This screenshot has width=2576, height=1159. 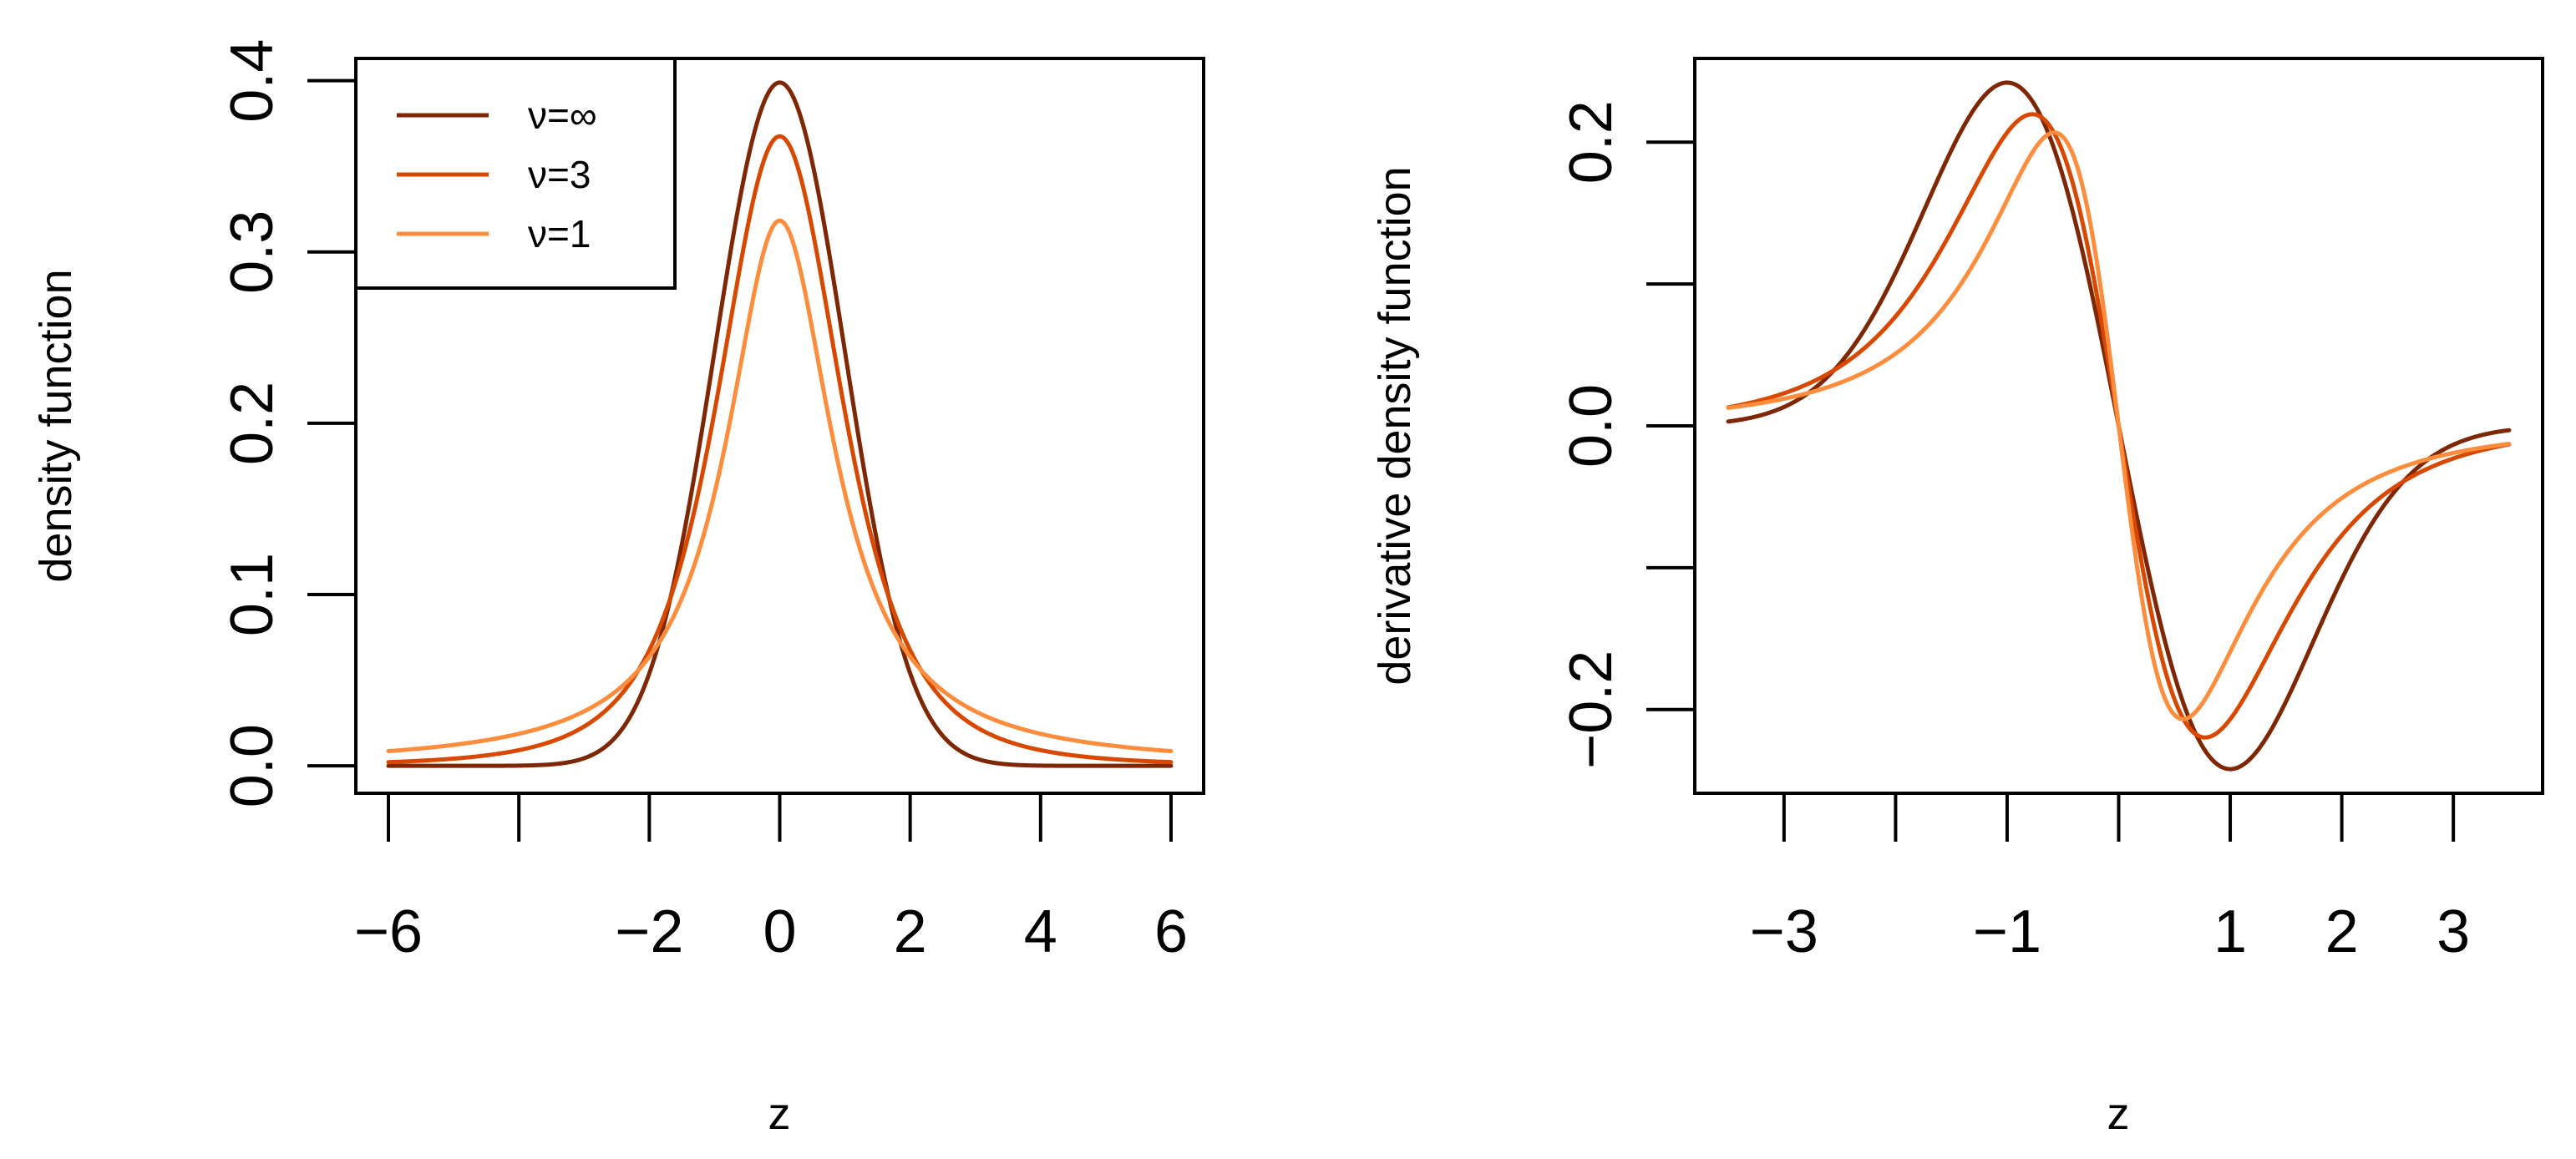 I want to click on density-x-tick-label: 6, so click(x=1171, y=931).